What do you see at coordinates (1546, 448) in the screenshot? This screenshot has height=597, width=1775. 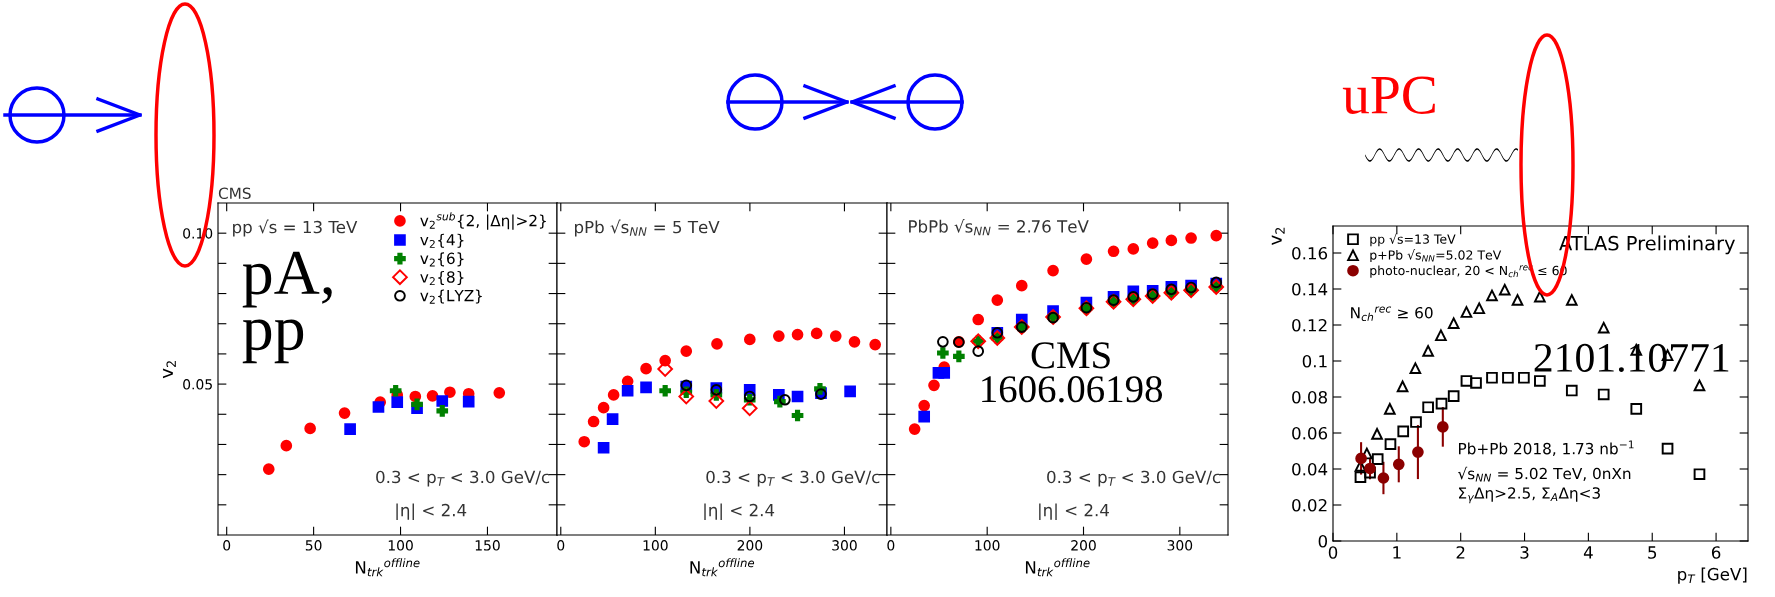 I see `annotation: Pb+Pb 2018, 1.73 nb$^{−1}$` at bounding box center [1546, 448].